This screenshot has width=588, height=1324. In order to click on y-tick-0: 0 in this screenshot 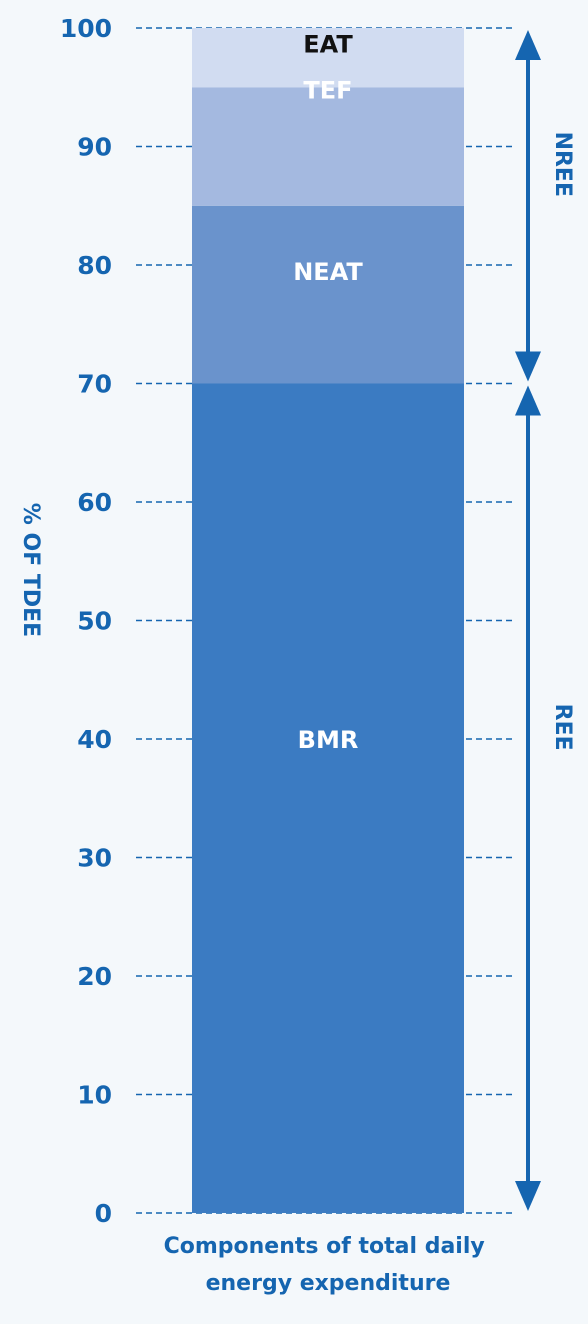, I will do `click(103, 1213)`.